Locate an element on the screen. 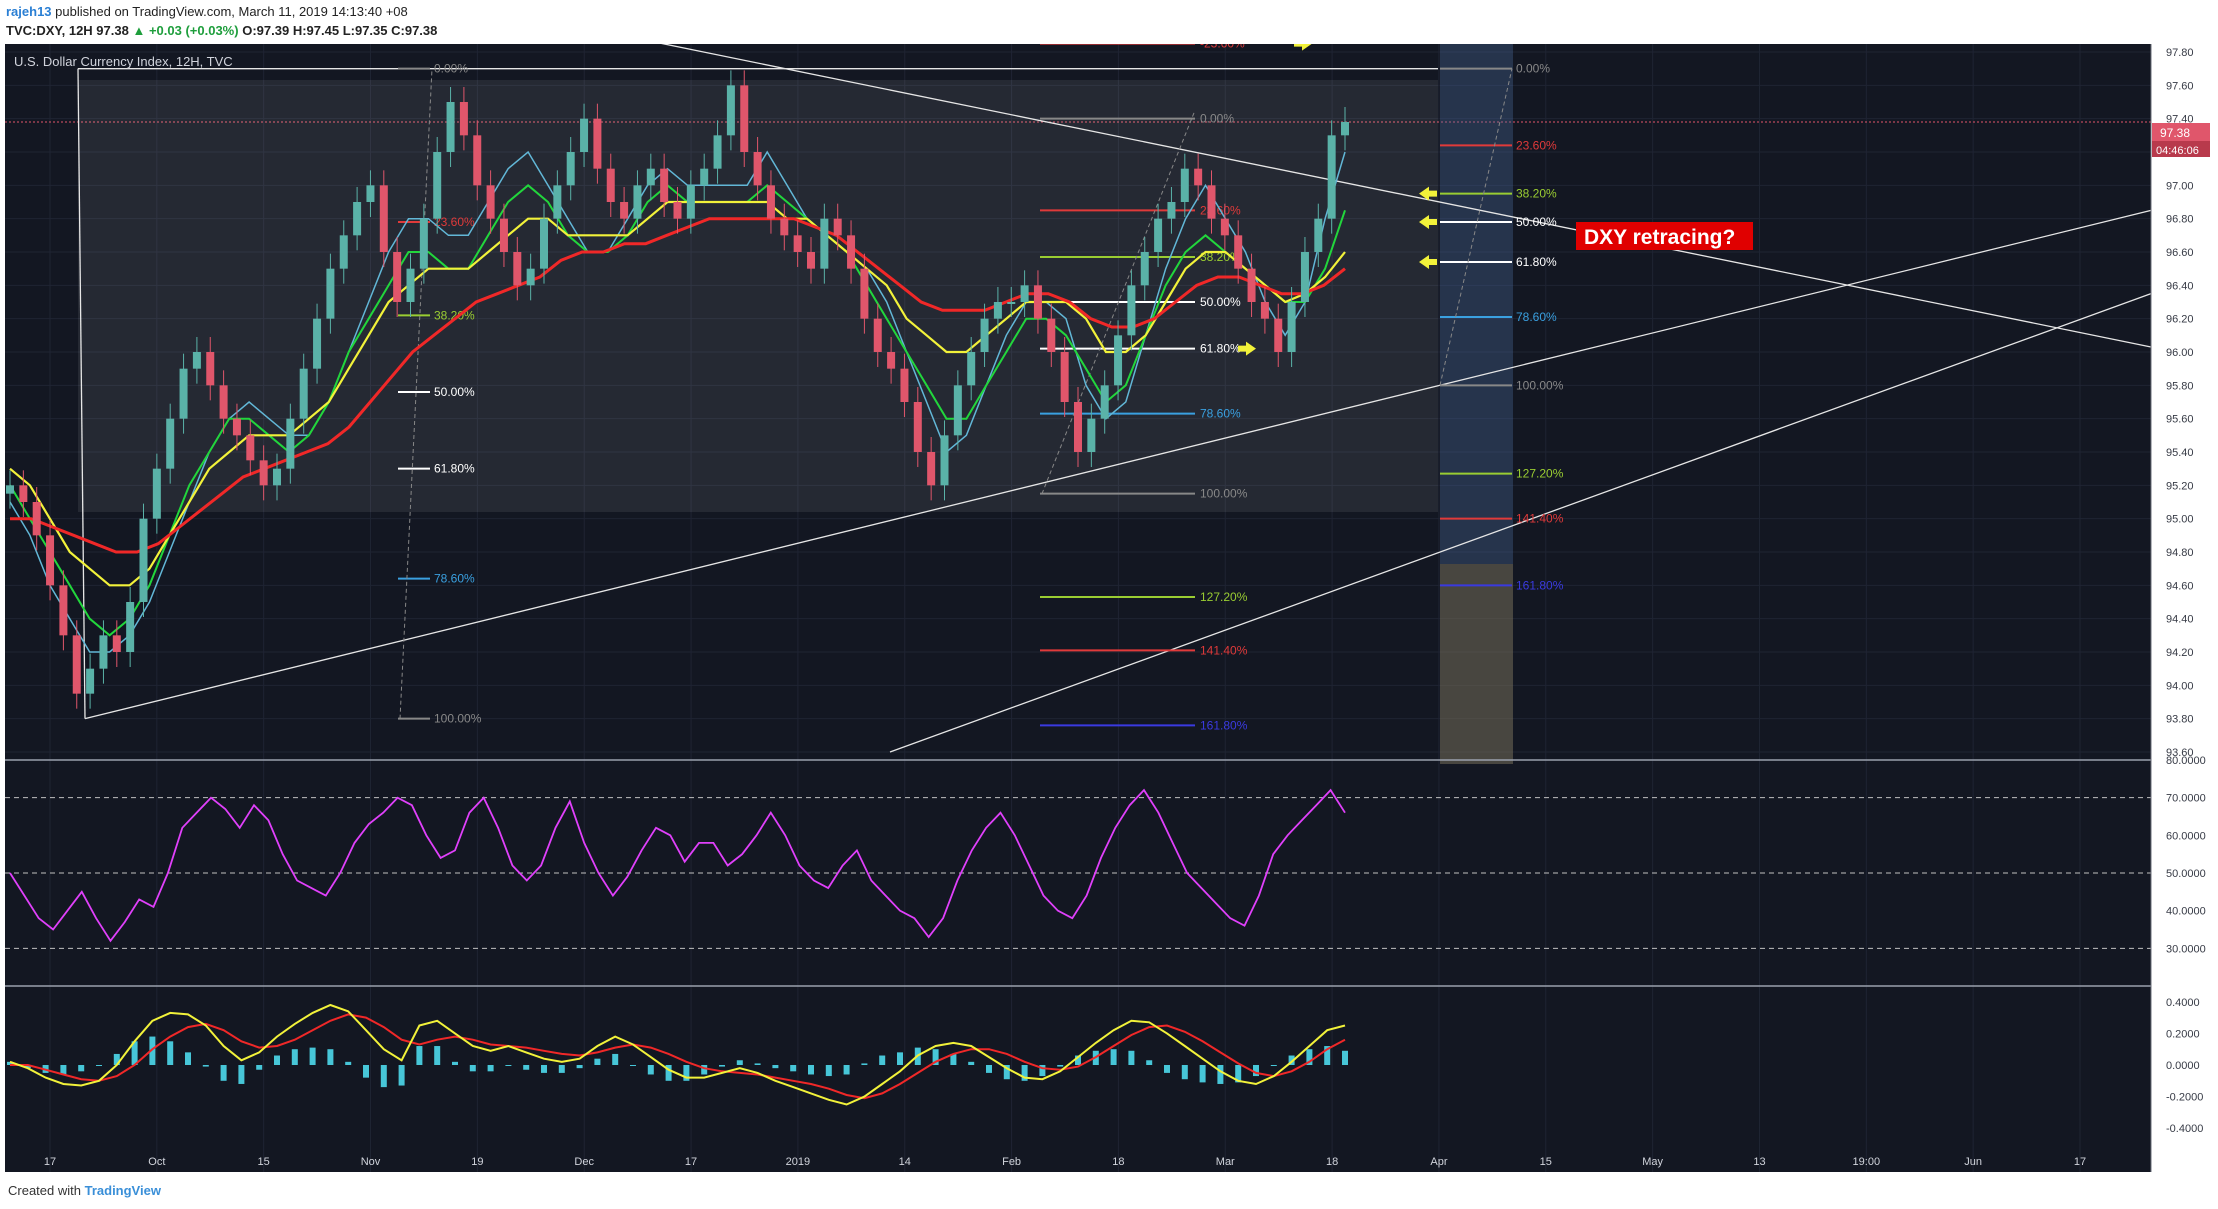  macd-line is located at coordinates (677, 1054).